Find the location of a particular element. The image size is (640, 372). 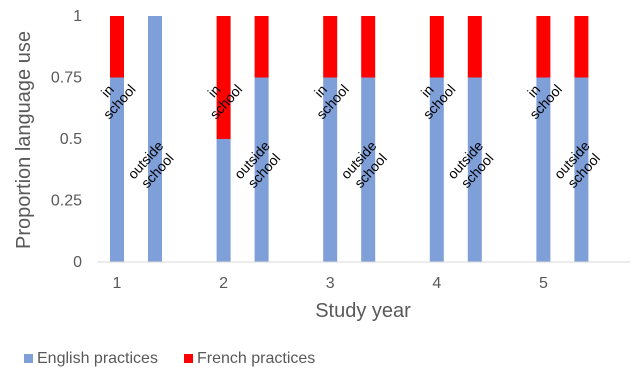

legend-label: French practices is located at coordinates (256, 358).